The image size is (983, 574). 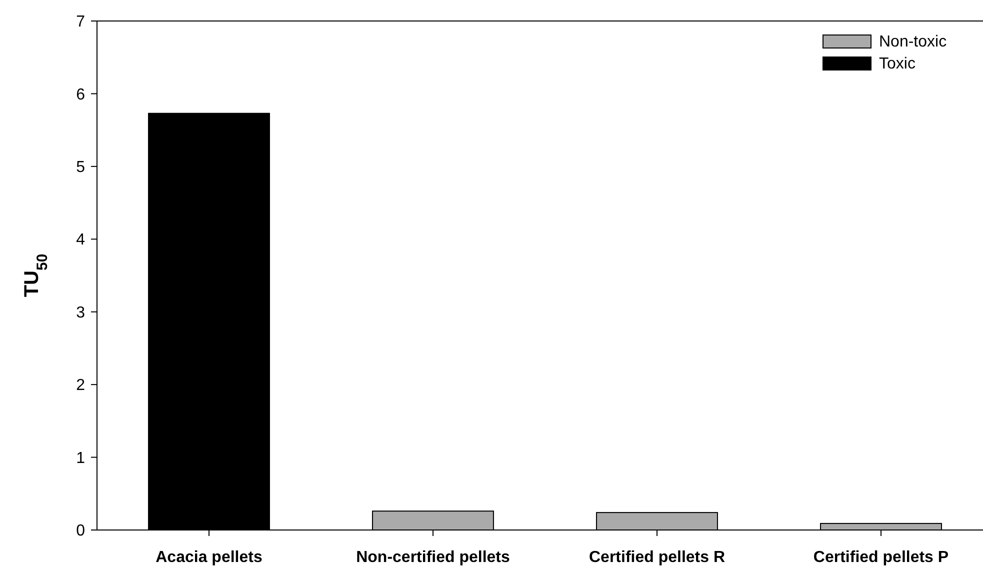 I want to click on legend-label: Toxic, so click(x=897, y=64).